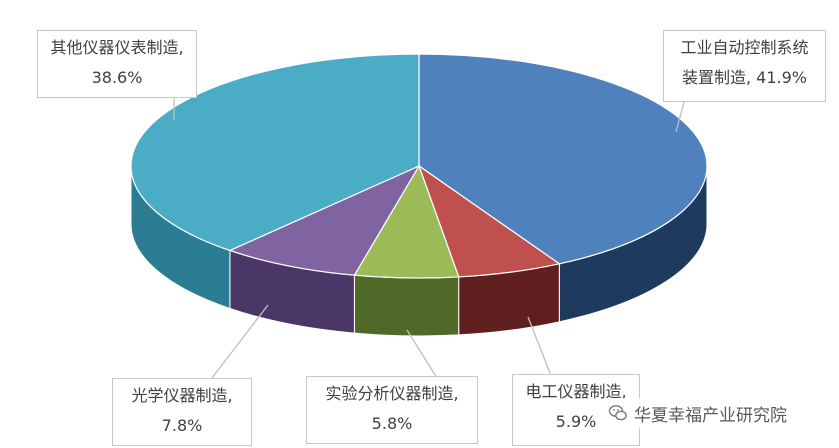 This screenshot has height=448, width=839. Describe the element at coordinates (117, 64) in the screenshot. I see `data-label-4: 其他仪器仪表制造, 38.6%` at that location.